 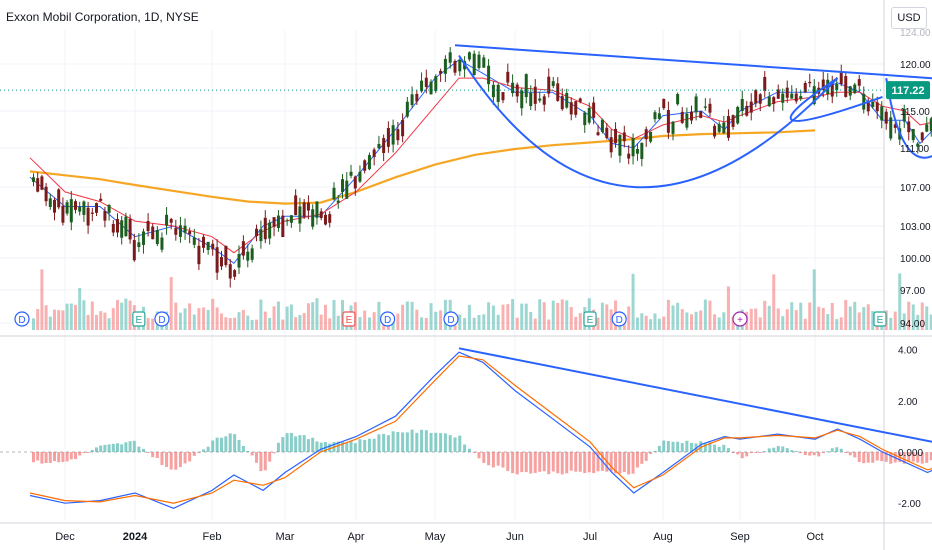 I want to click on chart-title: Exxon Mobil Corporation, 1D, NYSE, so click(x=102, y=17).